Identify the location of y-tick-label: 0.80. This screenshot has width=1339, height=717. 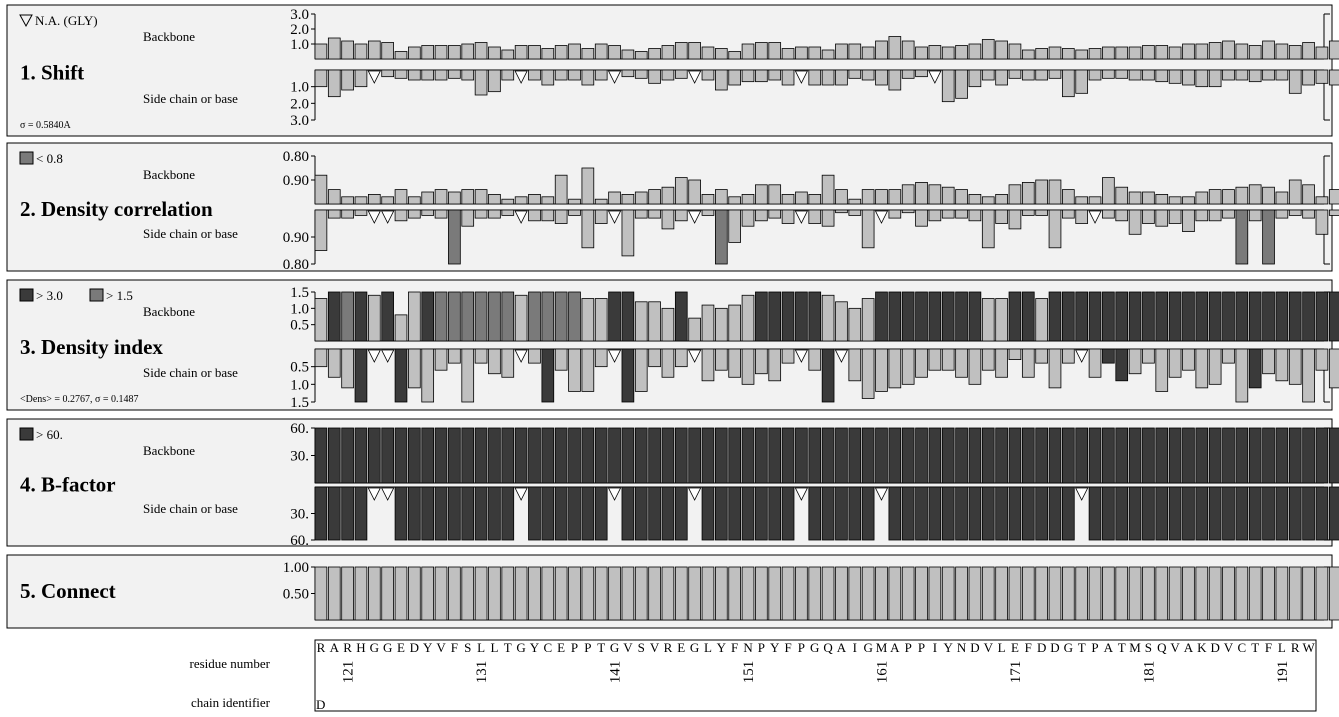
(296, 157).